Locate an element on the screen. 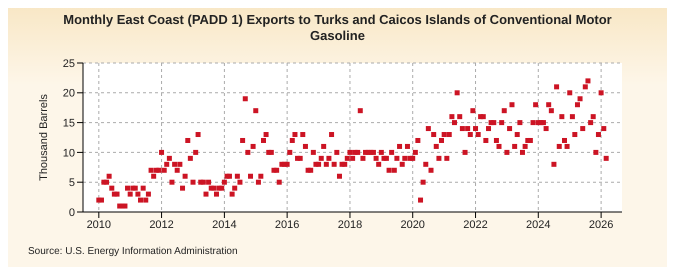 The height and width of the screenshot is (275, 675). x-tick-label: 2014 is located at coordinates (224, 224).